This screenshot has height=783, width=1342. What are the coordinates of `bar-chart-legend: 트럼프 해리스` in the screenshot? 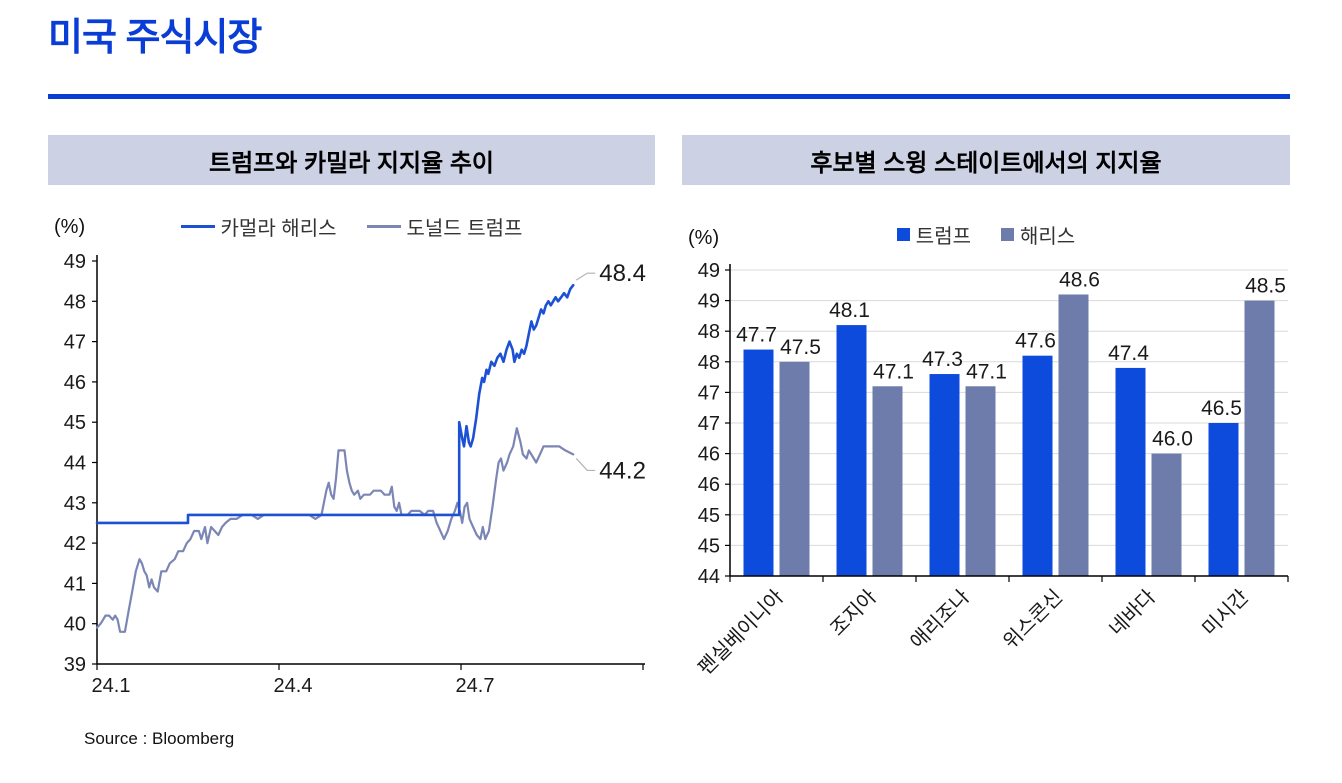 It's located at (986, 234).